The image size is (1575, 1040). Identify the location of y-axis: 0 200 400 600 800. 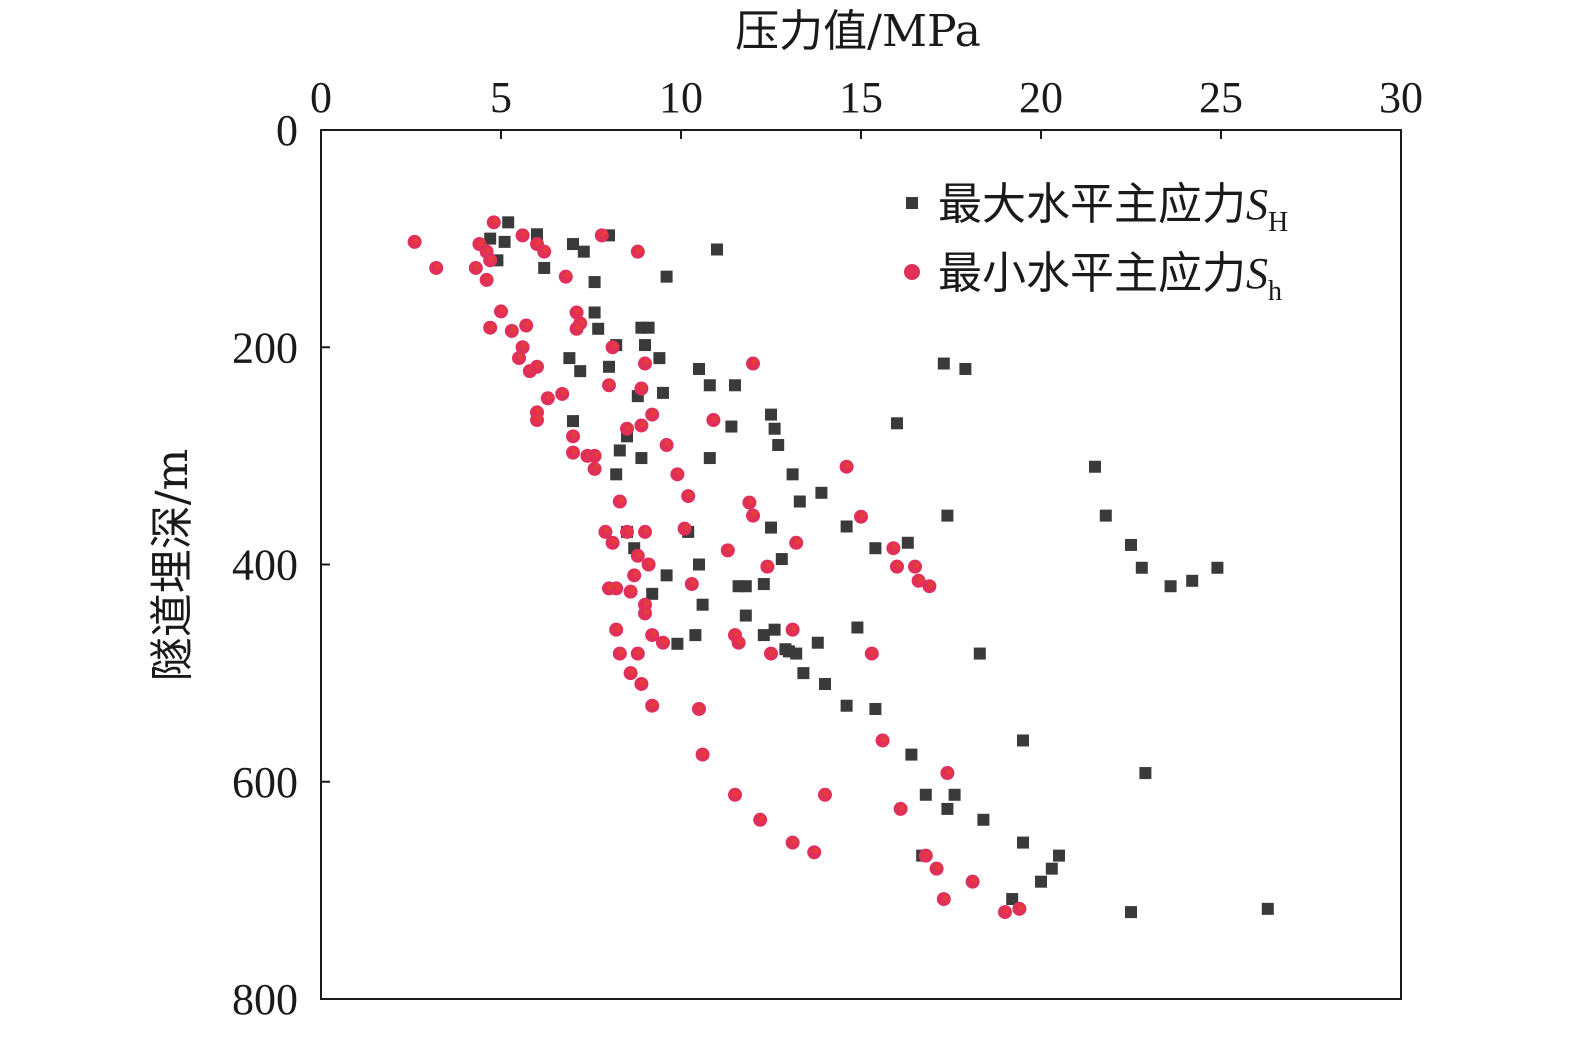
(281, 565).